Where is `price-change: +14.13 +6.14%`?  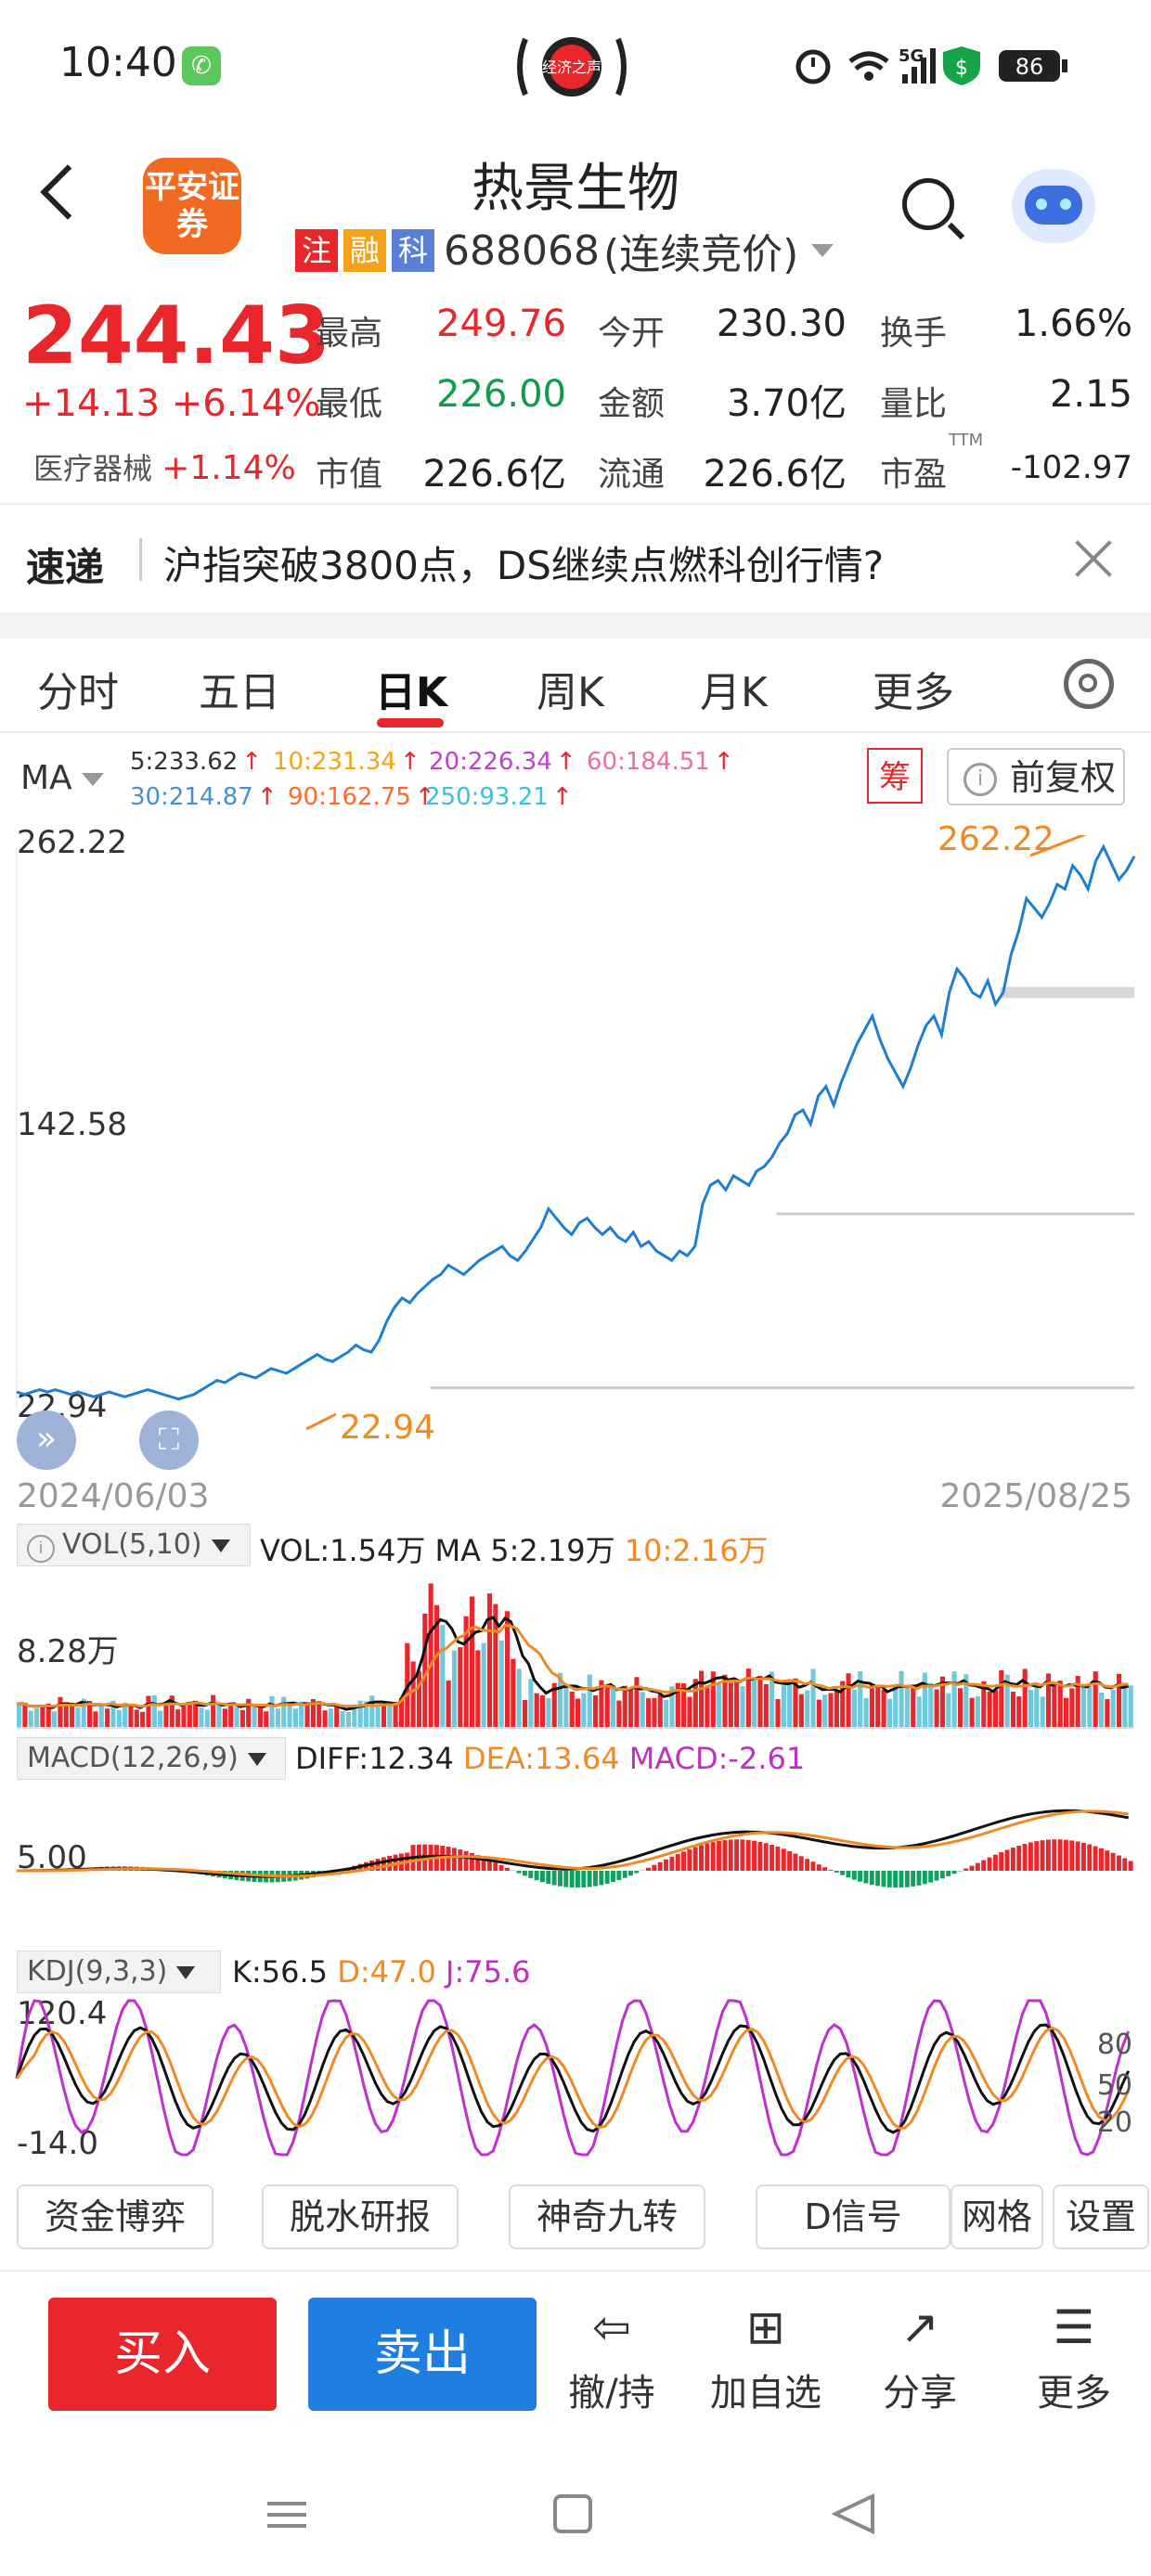
price-change: +14.13 +6.14% is located at coordinates (171, 404).